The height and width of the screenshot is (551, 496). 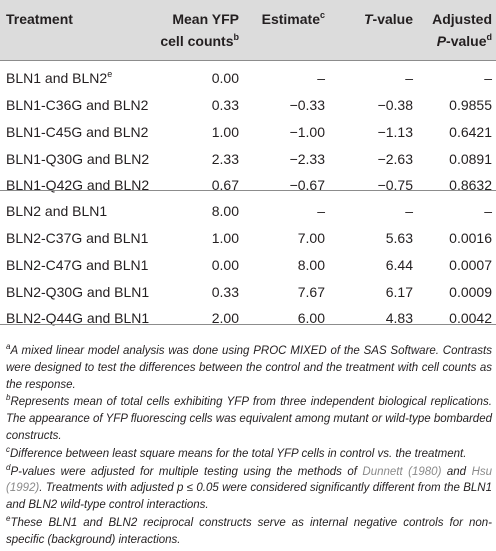 I want to click on cell-treatment: BLN1-Q30G and BLN2, so click(x=78, y=159).